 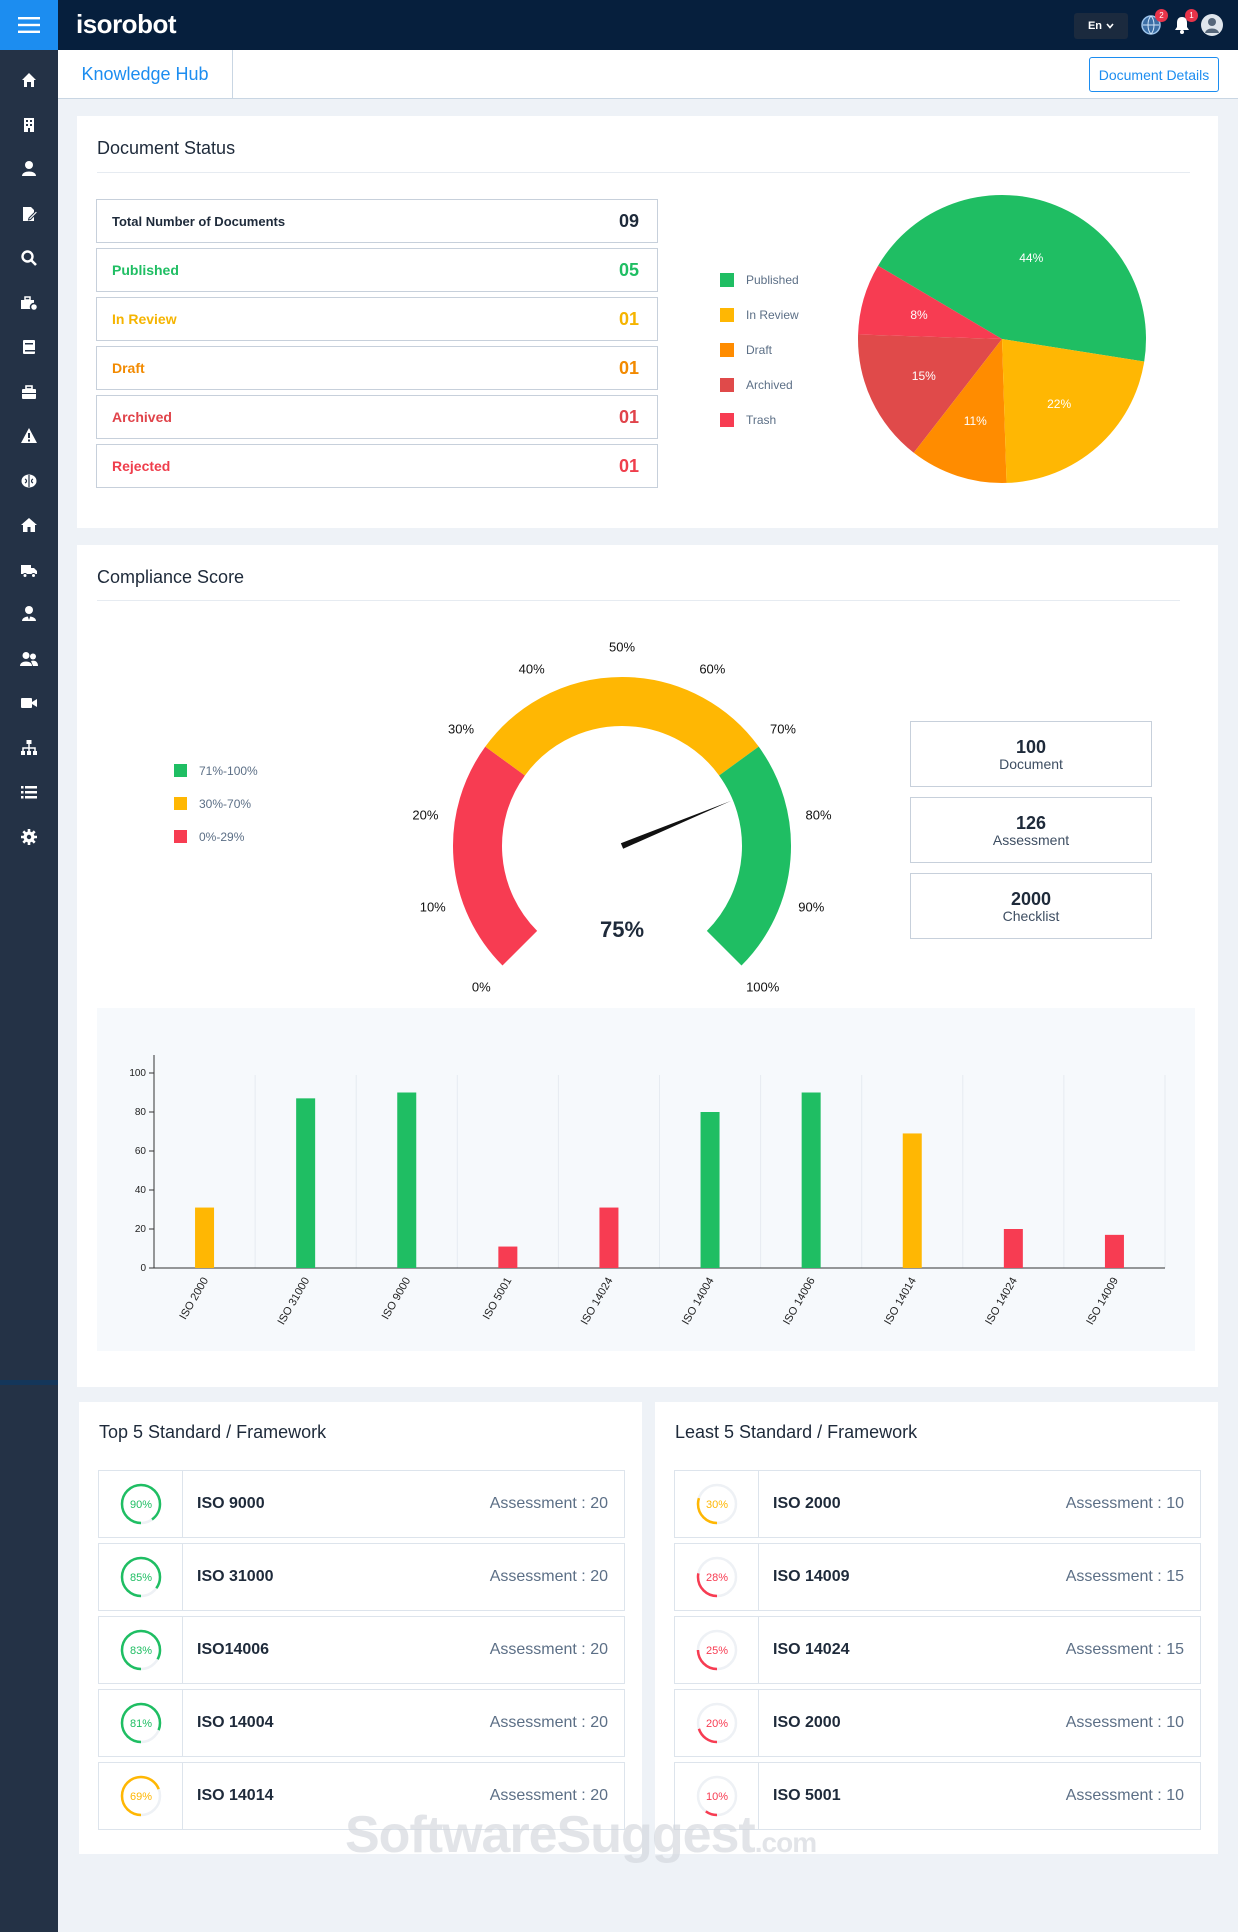 What do you see at coordinates (235, 1722) in the screenshot?
I see `framework-name: ISO 14004` at bounding box center [235, 1722].